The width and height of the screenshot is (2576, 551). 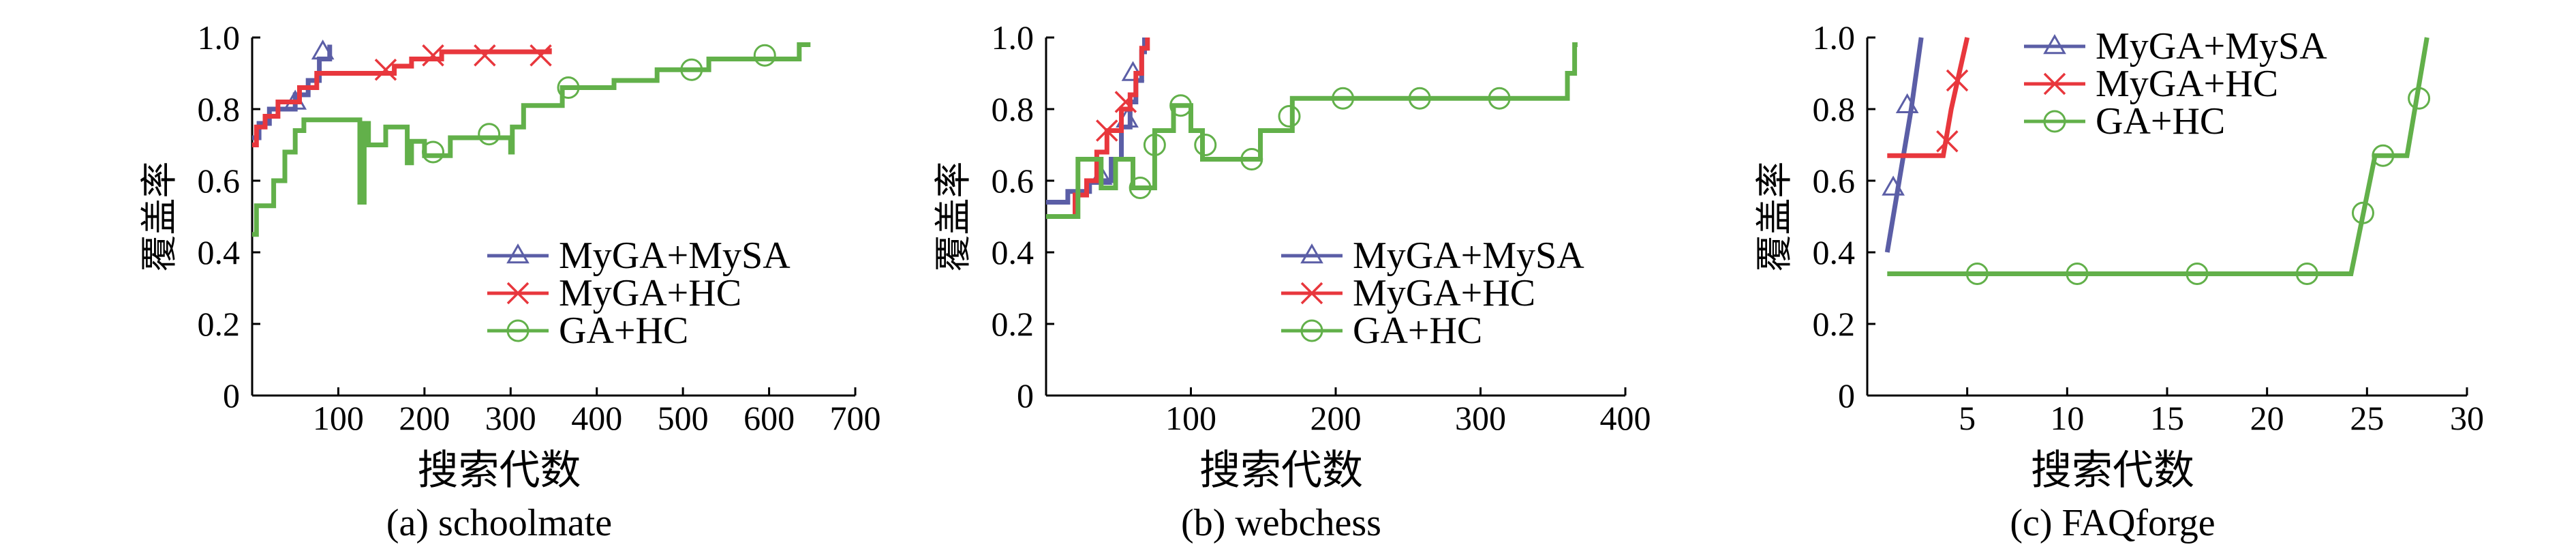 What do you see at coordinates (1834, 38) in the screenshot?
I see `y-tick-label-2-5: 1.0` at bounding box center [1834, 38].